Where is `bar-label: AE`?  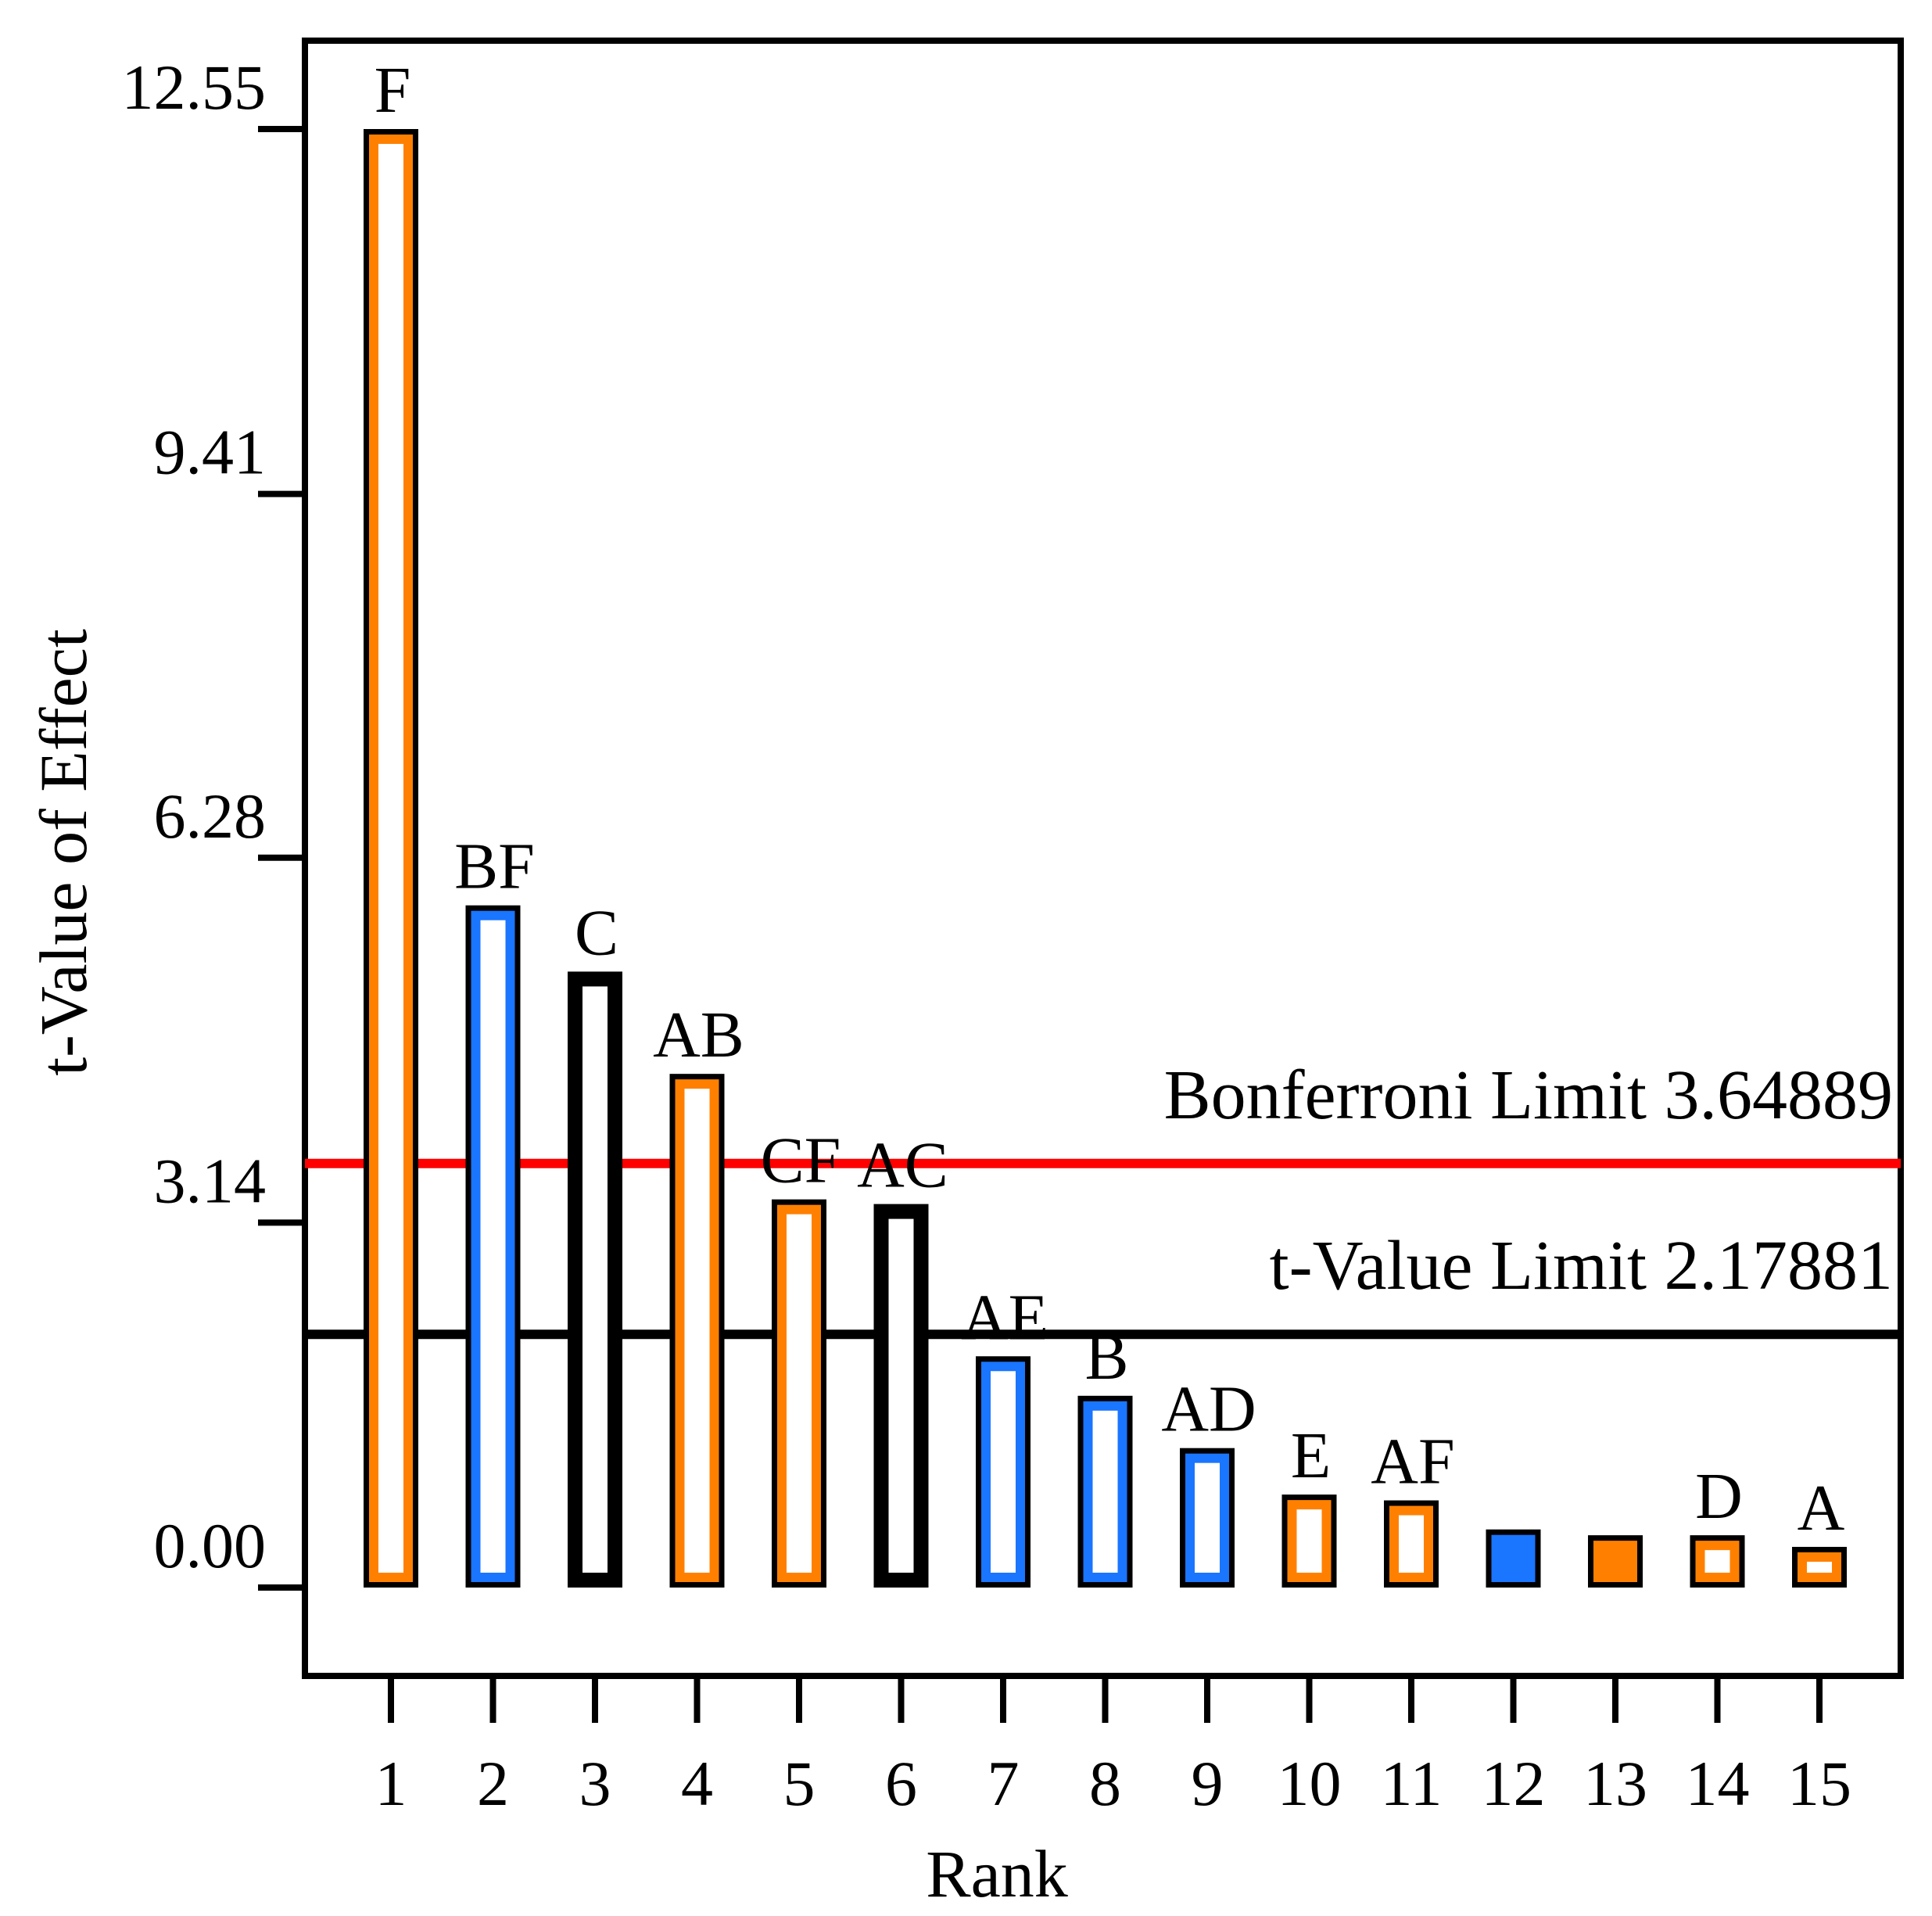 bar-label: AE is located at coordinates (1004, 1317).